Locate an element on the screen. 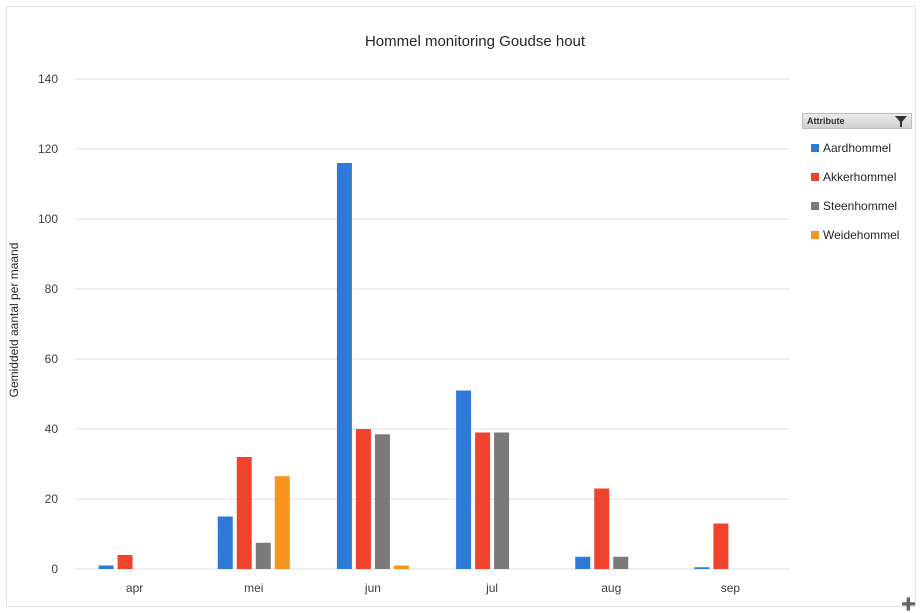 Image resolution: width=922 pixels, height=613 pixels. bar-akkerhommel-jun is located at coordinates (363, 499).